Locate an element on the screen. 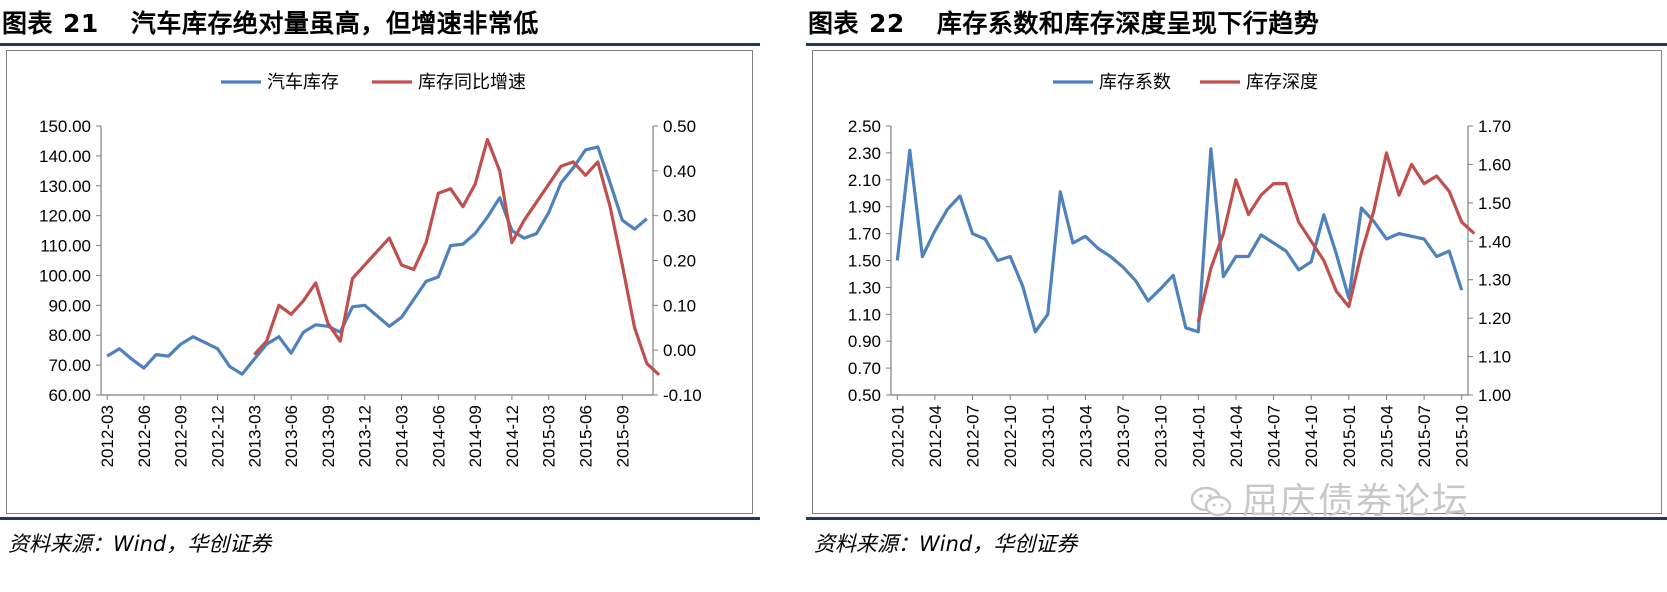  y-left-tick-label: 110.00 is located at coordinates (65, 246).